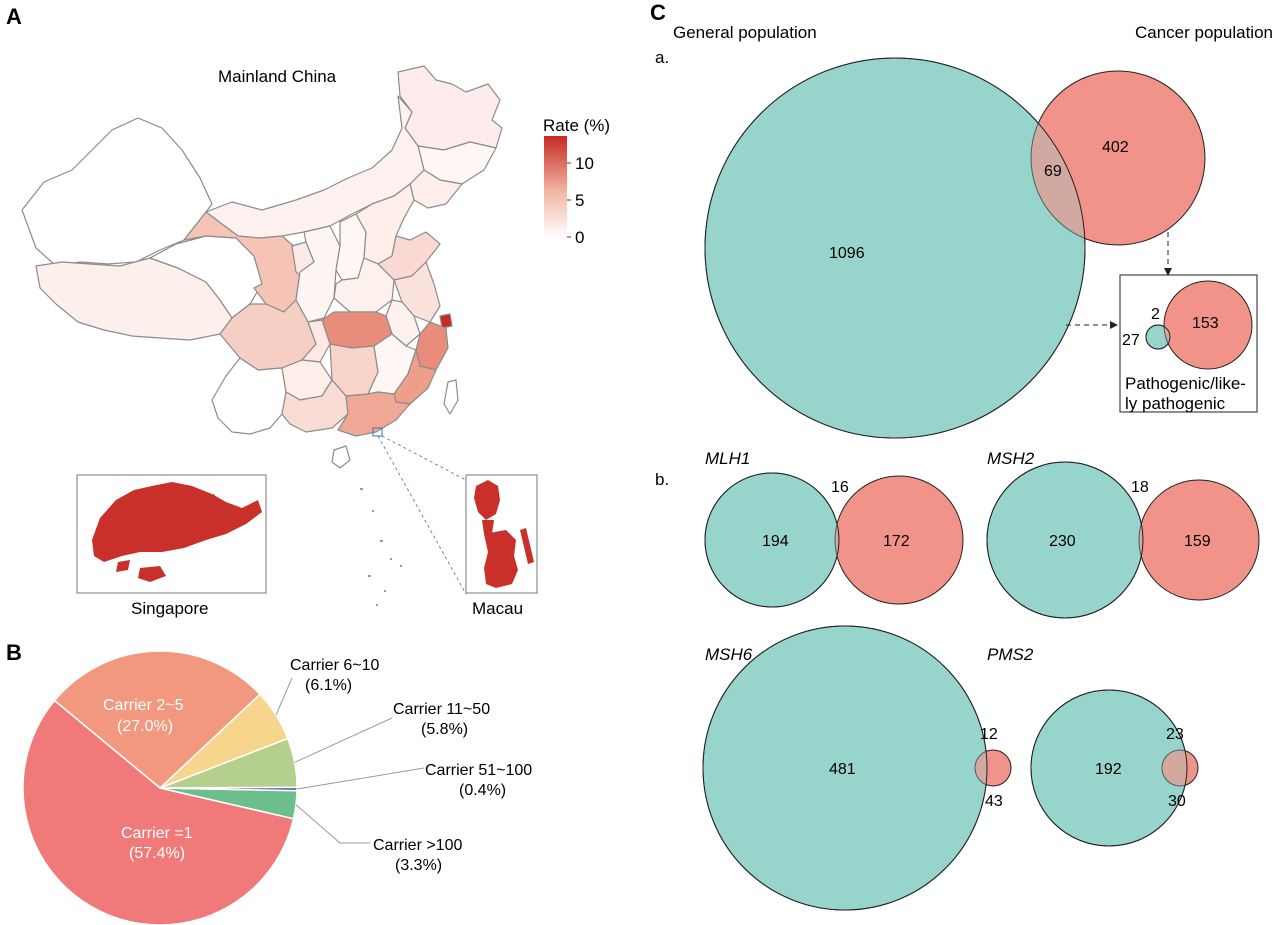 This screenshot has width=1280, height=925. I want to click on venn-mlh1-cancer-circle, so click(899, 540).